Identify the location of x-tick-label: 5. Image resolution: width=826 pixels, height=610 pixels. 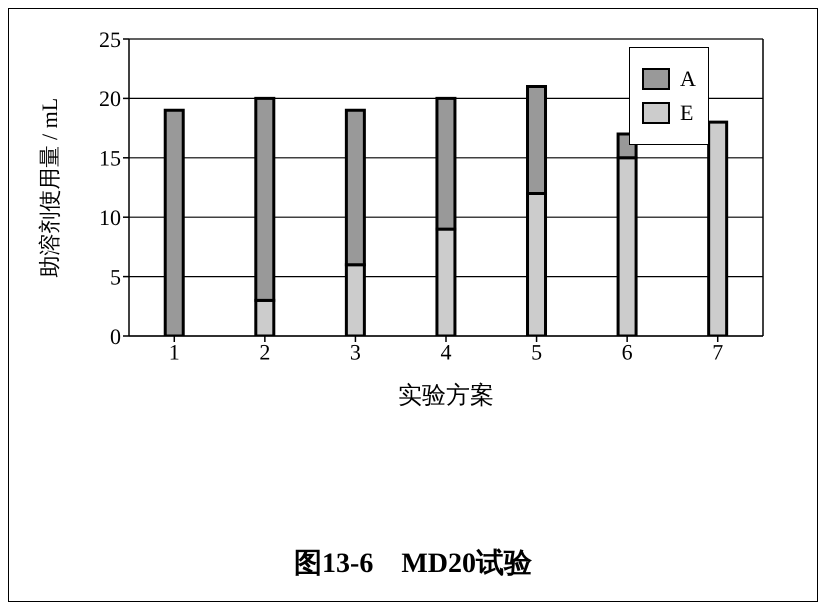
(536, 352).